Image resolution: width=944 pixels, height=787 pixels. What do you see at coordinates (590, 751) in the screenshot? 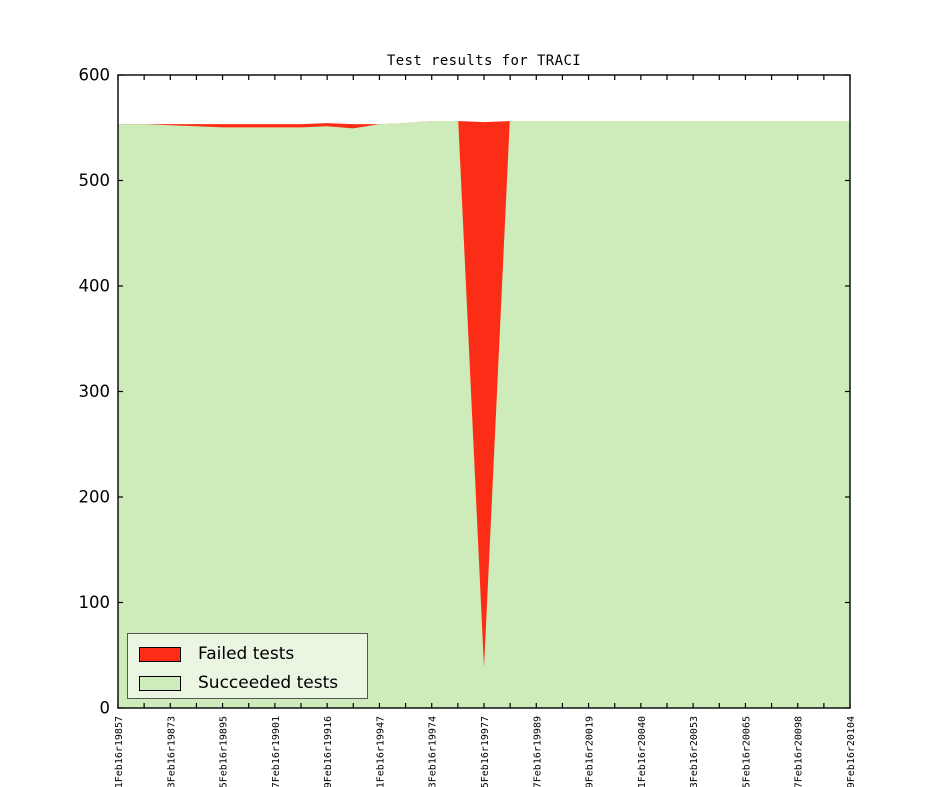
I see `x-tick-label: 9Feb16r20019` at bounding box center [590, 751].